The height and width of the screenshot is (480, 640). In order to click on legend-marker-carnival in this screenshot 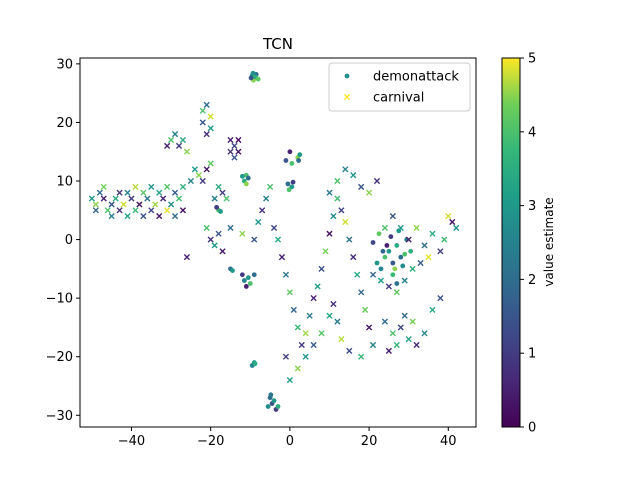, I will do `click(347, 97)`.